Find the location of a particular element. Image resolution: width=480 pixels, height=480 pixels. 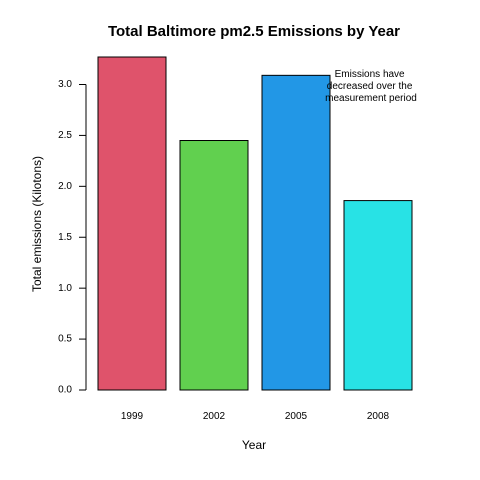

bar-2008 is located at coordinates (378, 295).